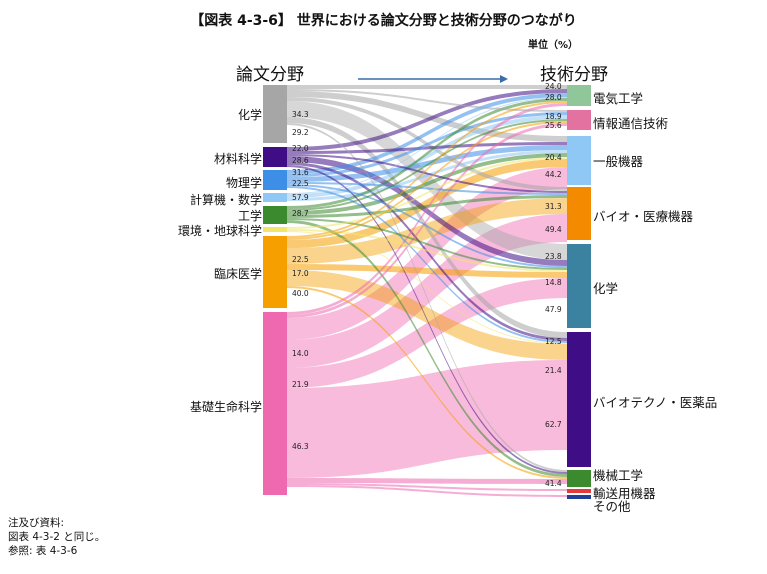 Image resolution: width=767 pixels, height=574 pixels. What do you see at coordinates (225, 407) in the screenshot?
I see `left-label-basic-life-science: 基礎生命科学` at bounding box center [225, 407].